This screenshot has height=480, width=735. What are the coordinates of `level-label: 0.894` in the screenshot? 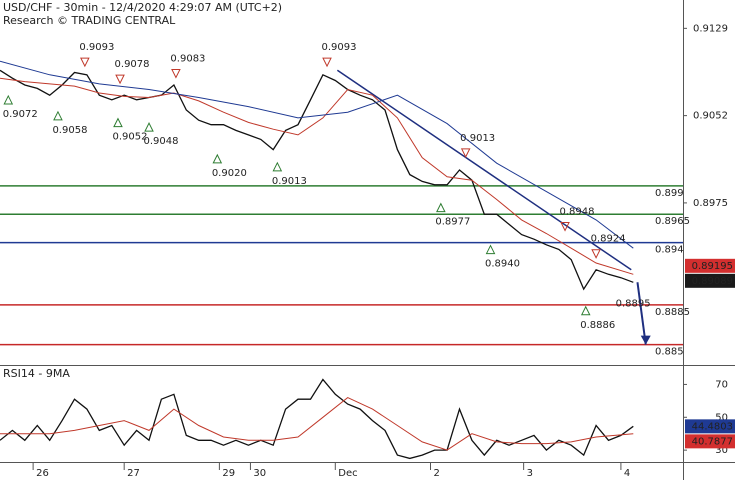 It's located at (669, 250).